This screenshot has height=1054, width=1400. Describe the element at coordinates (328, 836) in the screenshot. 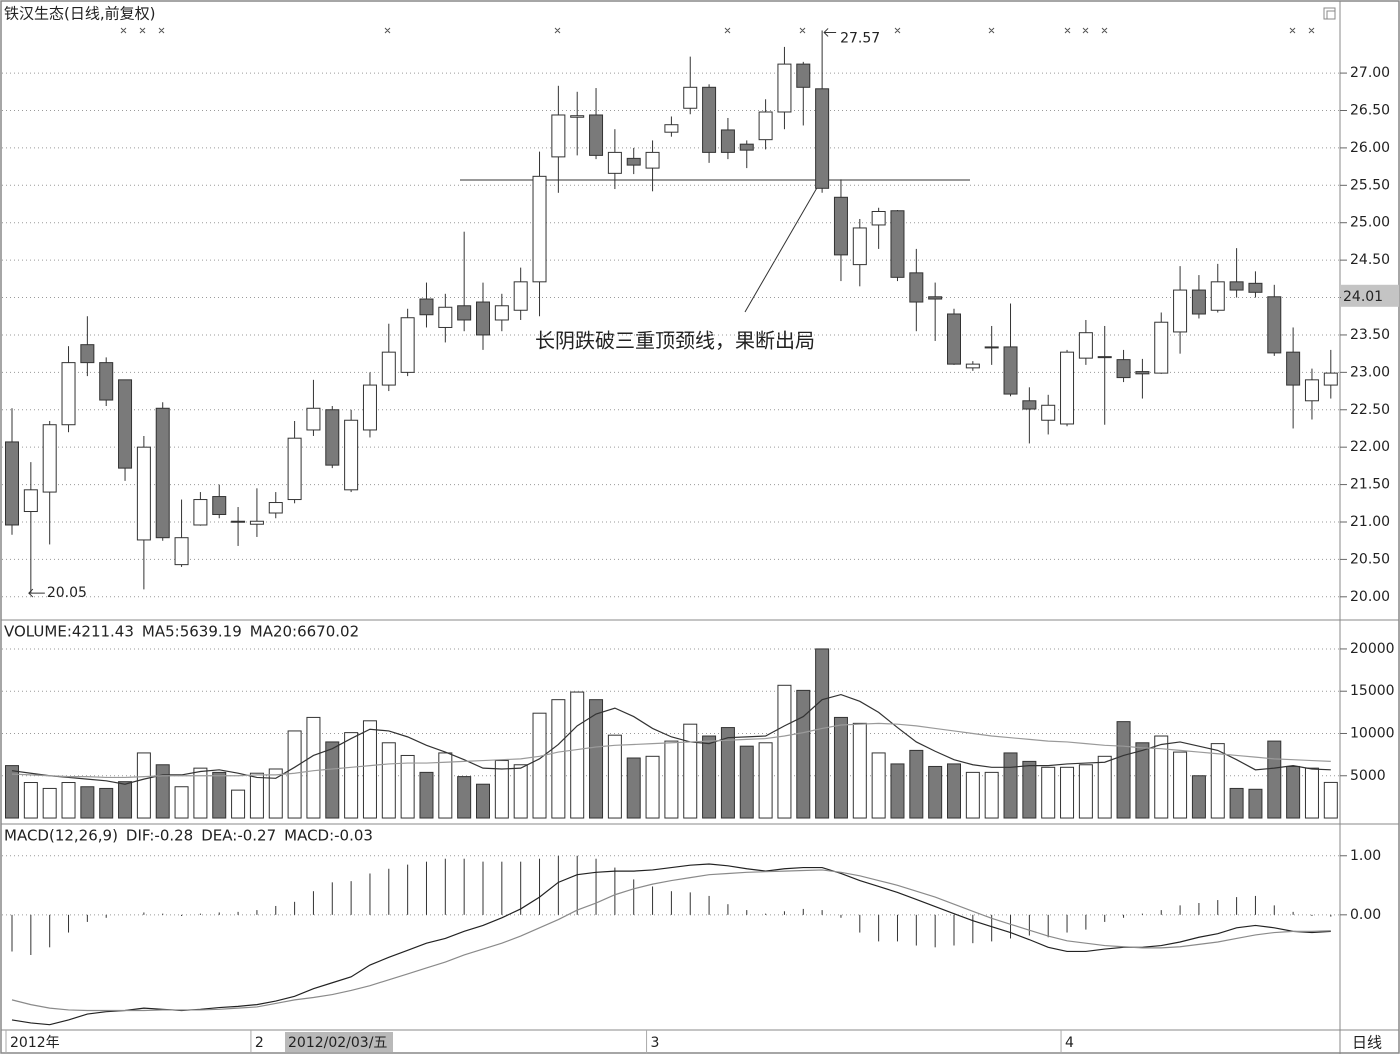

I see `legend-entry: MACD:-0.03` at that location.